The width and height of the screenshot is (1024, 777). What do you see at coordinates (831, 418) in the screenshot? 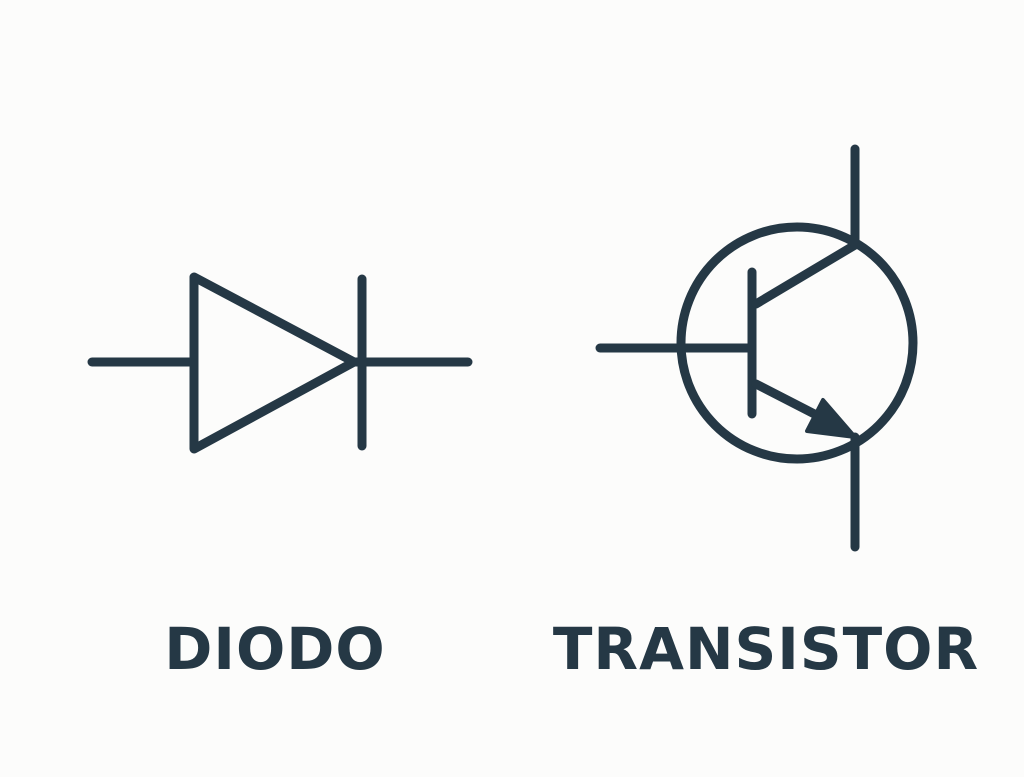
I see `transistor-emitter-arrow` at bounding box center [831, 418].